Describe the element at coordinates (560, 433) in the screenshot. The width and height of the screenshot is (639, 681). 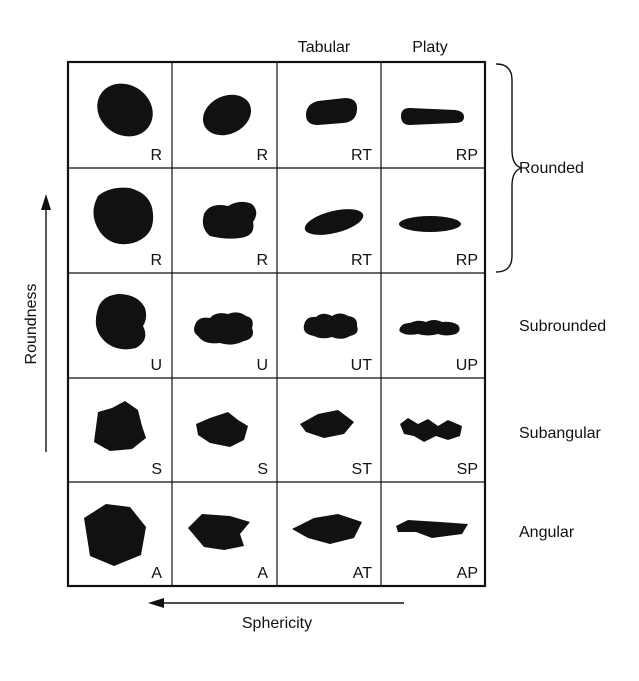
I see `row-label-subangular: Subangular` at that location.